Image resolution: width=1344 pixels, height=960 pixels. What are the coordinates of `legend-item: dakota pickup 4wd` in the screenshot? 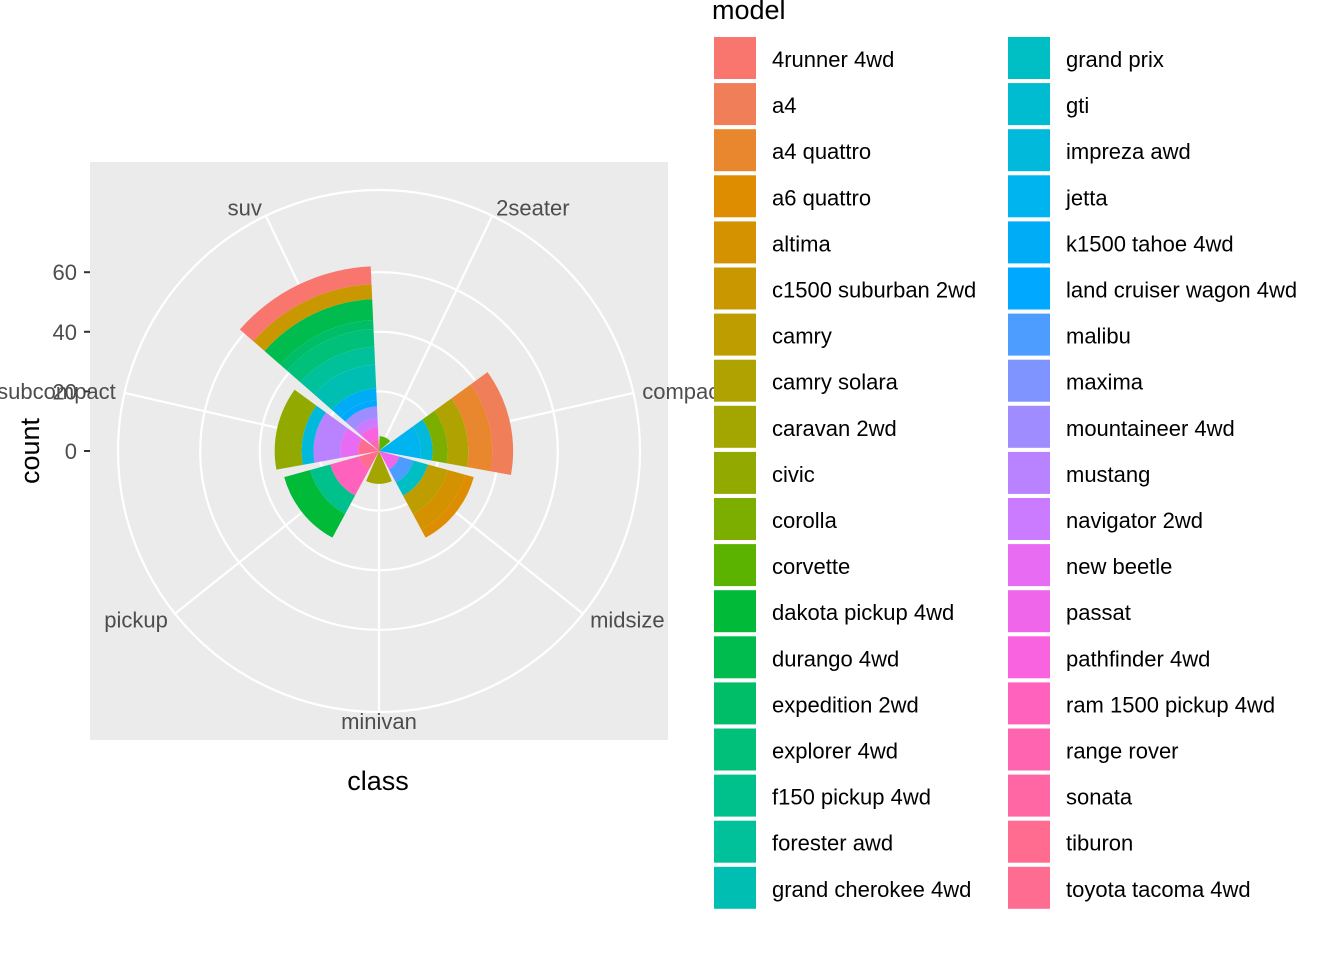 It's located at (834, 611).